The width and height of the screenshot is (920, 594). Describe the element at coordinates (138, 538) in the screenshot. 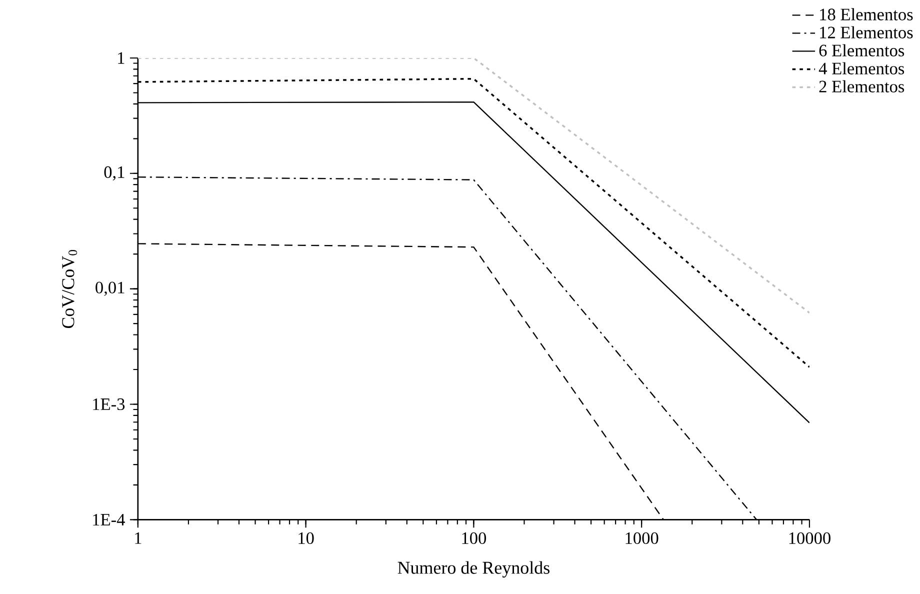

I see `x-tick-label: 1` at that location.